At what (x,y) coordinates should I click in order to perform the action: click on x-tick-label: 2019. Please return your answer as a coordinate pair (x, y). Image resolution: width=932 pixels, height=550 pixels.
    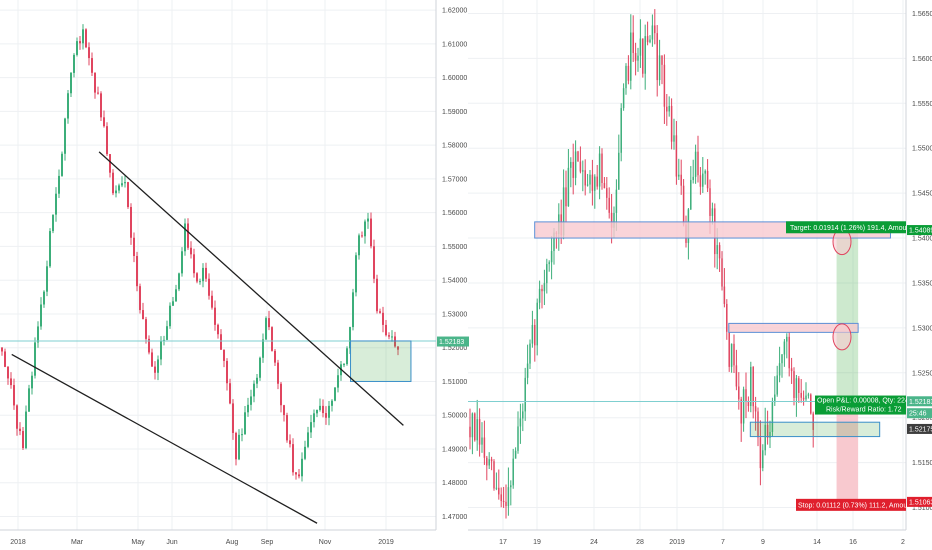
    Looking at the image, I should click on (386, 542).